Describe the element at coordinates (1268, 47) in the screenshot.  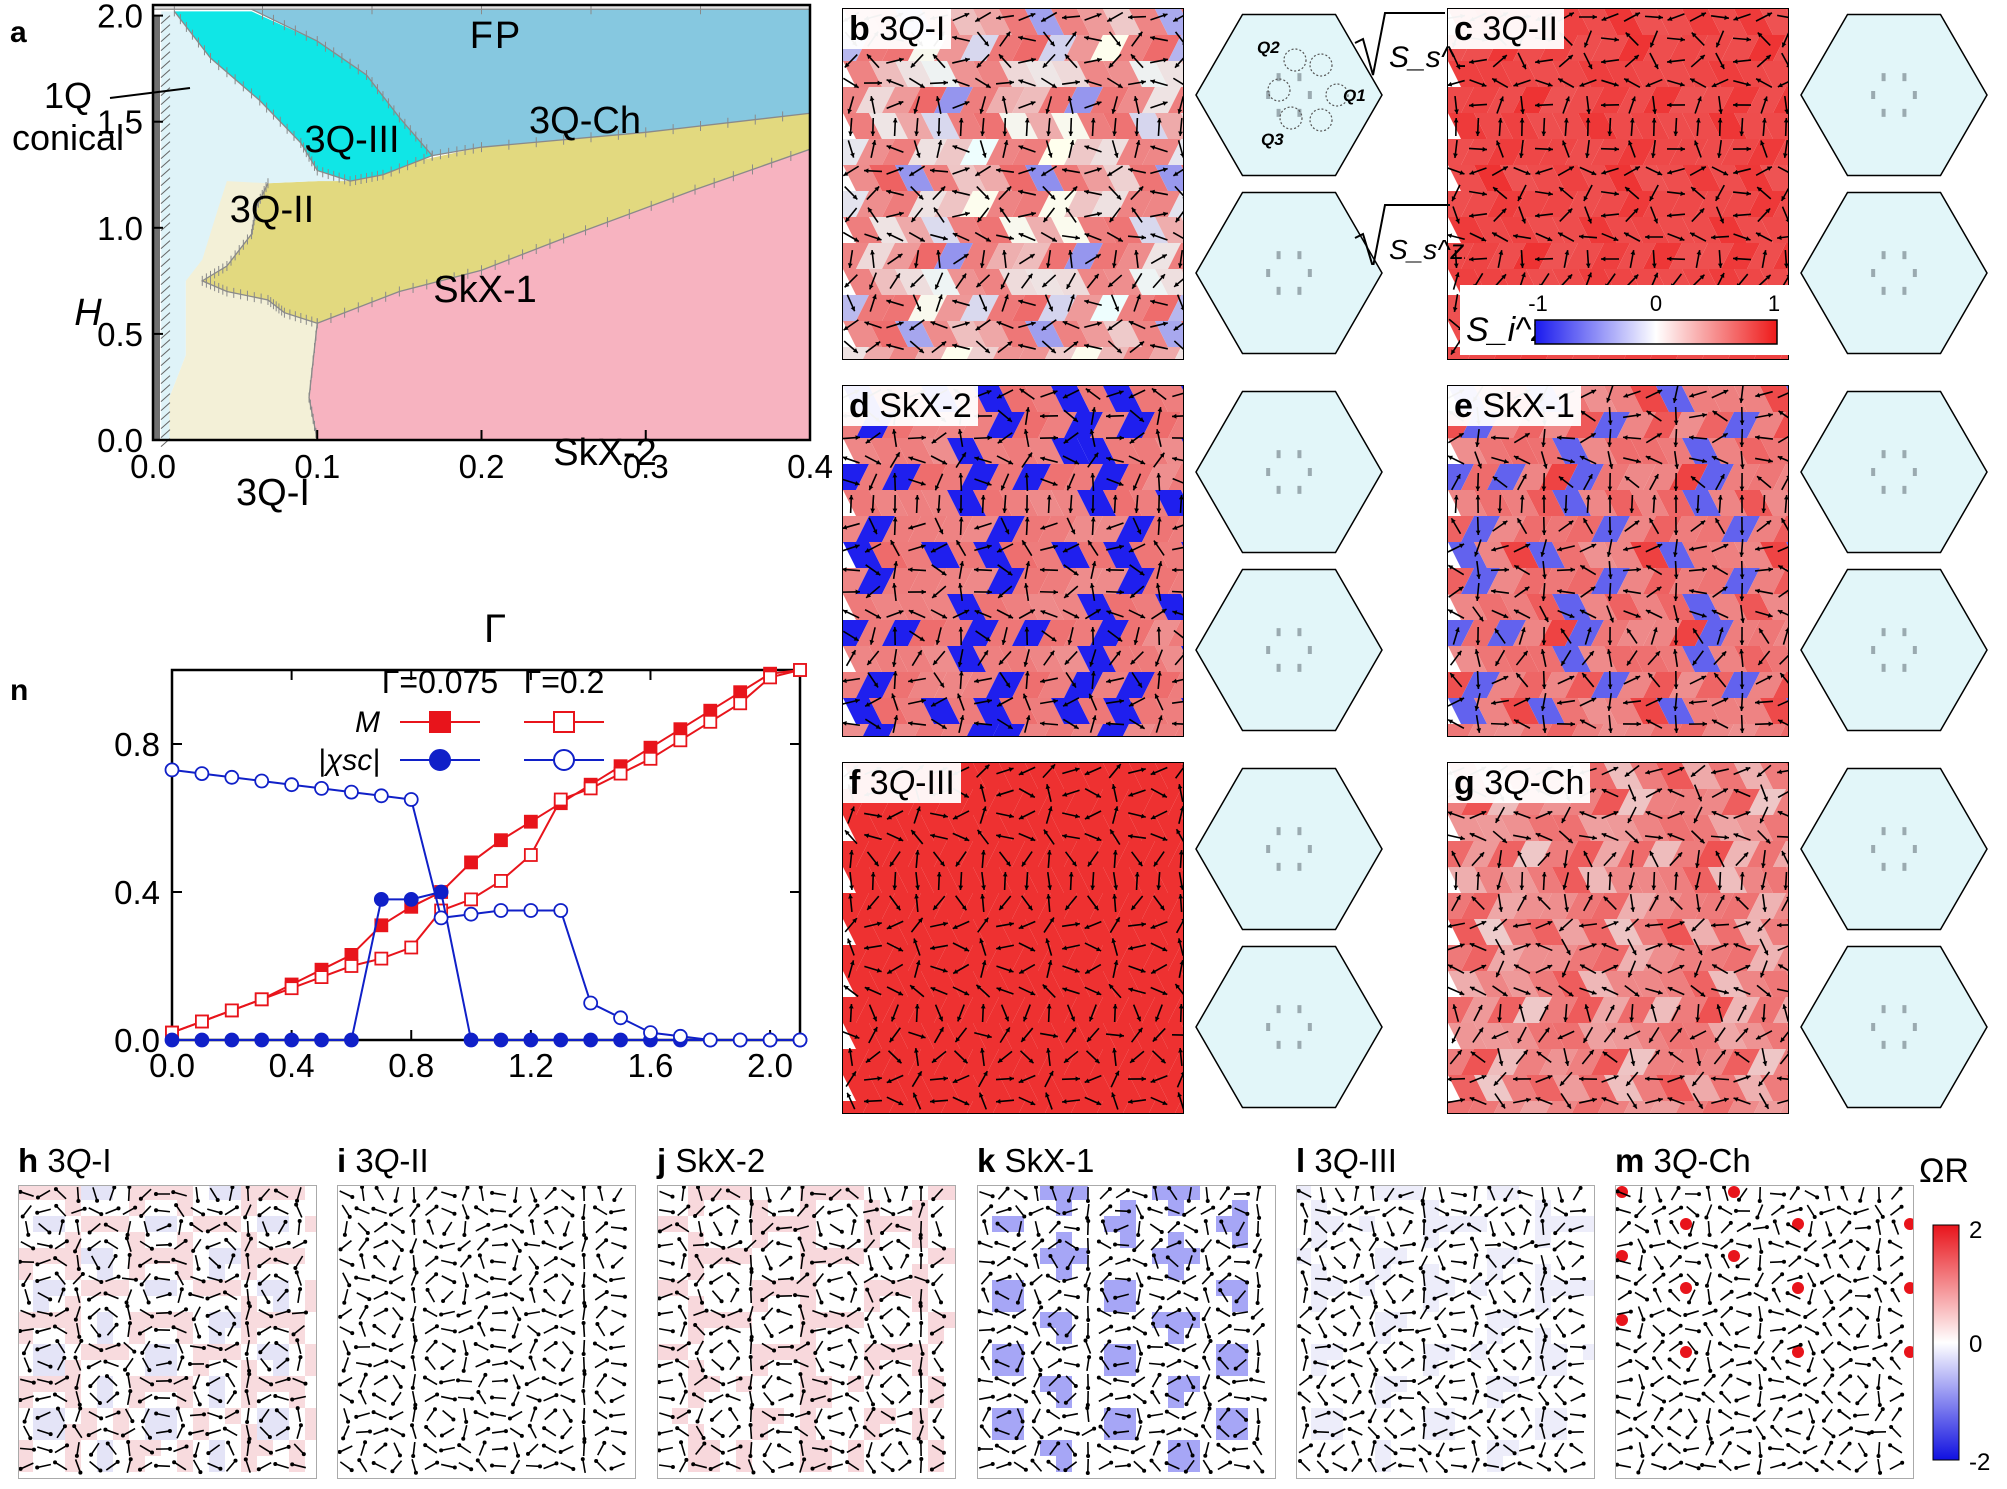
I see `q2-label: Q2` at that location.